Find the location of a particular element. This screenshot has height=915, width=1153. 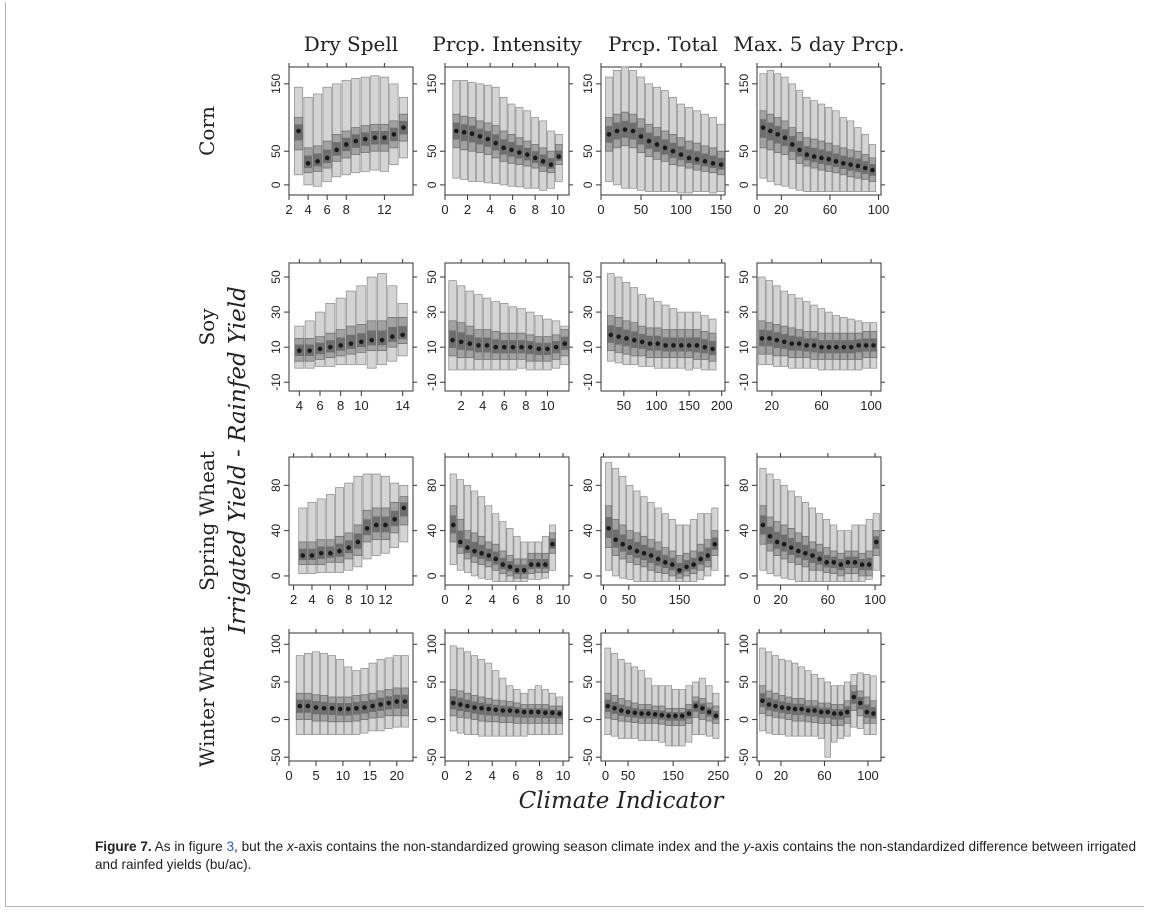

column-title: Prcp. Intensity is located at coordinates (507, 44).